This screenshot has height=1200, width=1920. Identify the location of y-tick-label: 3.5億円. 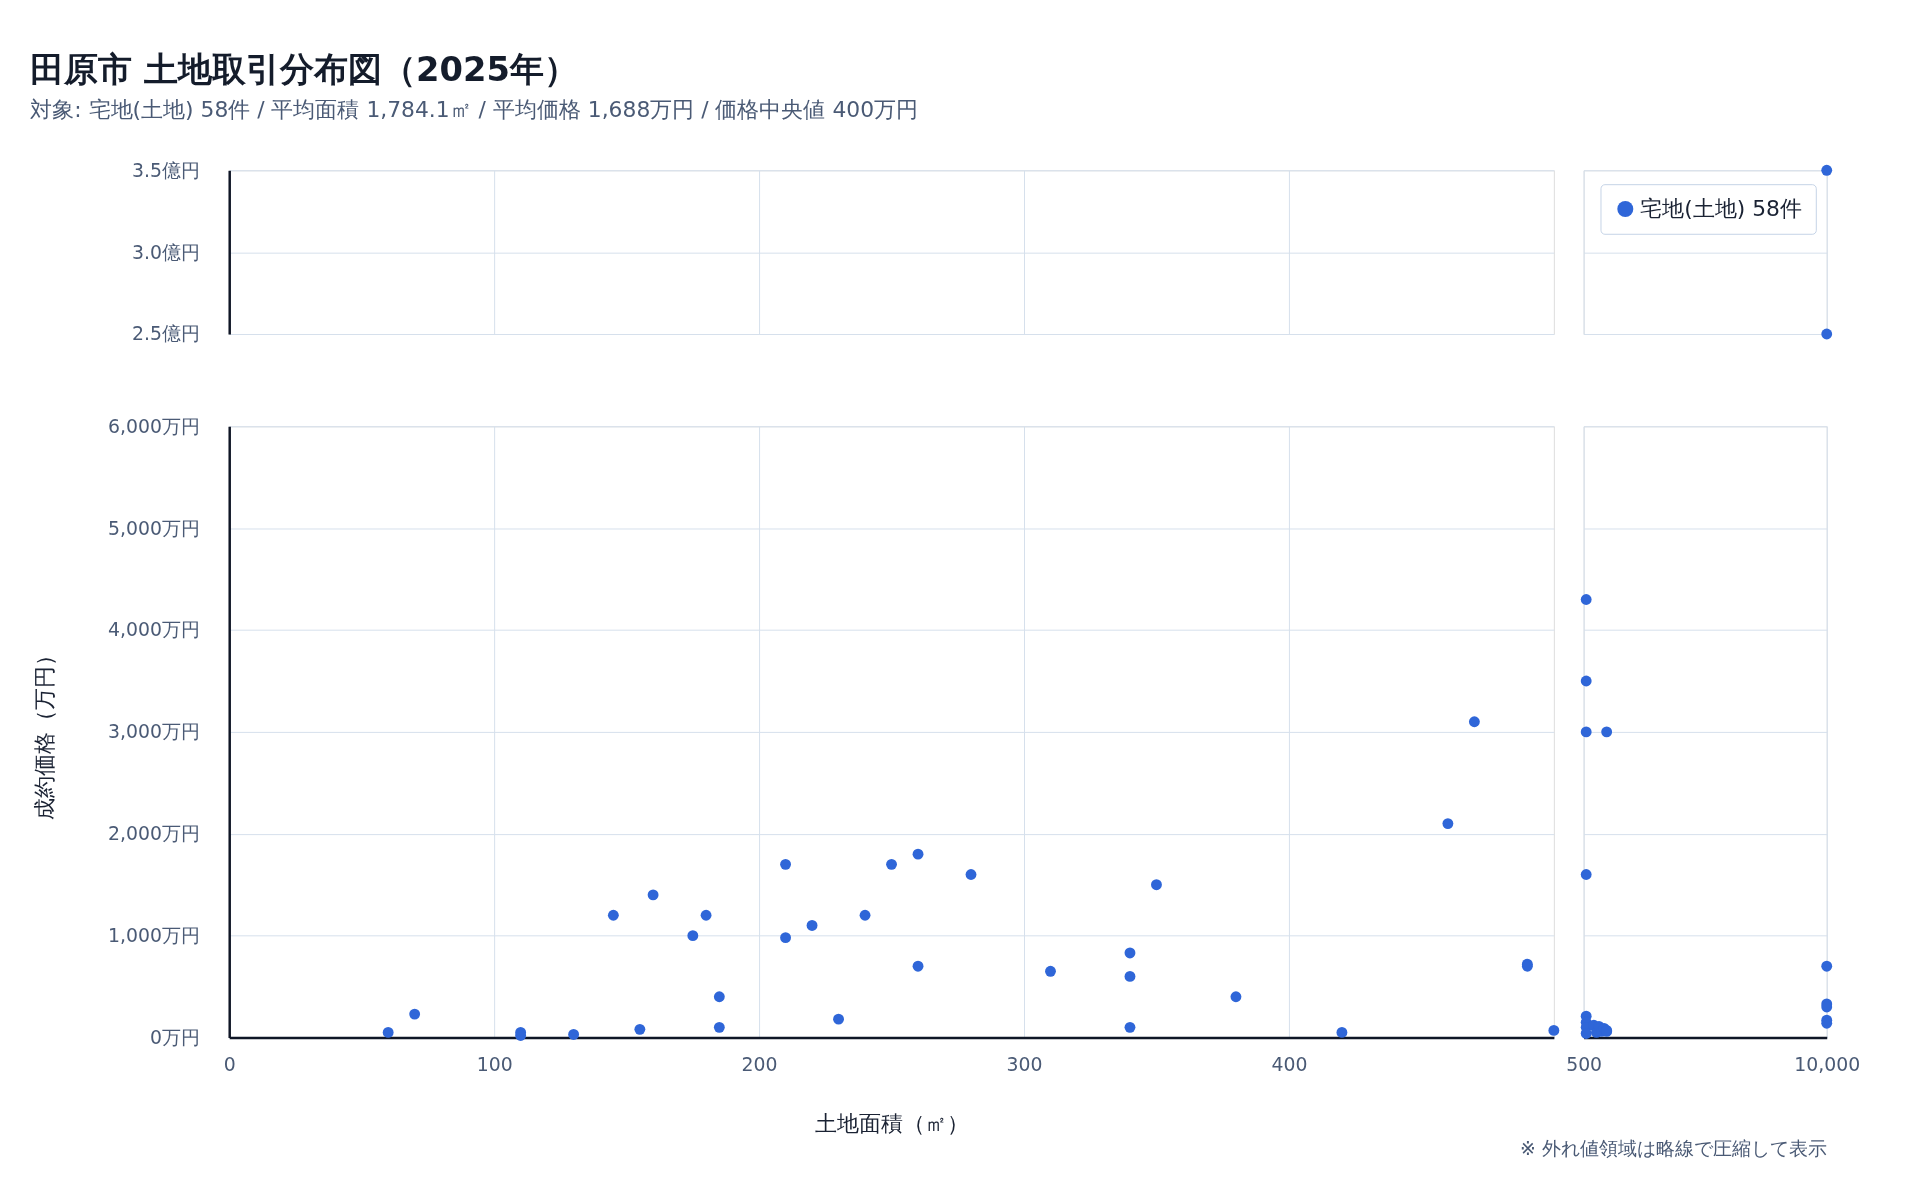
(165, 170).